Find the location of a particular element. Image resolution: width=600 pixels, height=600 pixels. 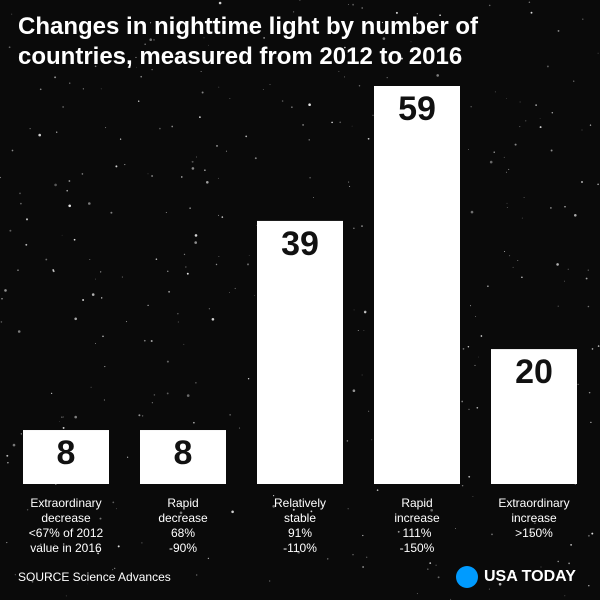

category-label-line: Rapid is located at coordinates (416, 503).